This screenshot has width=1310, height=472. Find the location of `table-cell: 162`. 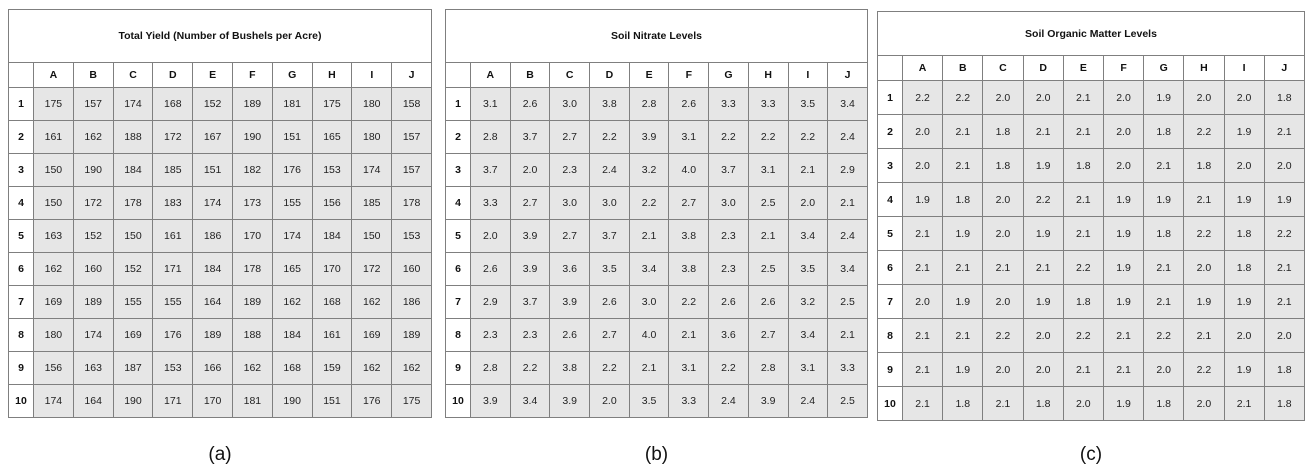

table-cell: 162 is located at coordinates (53, 269).